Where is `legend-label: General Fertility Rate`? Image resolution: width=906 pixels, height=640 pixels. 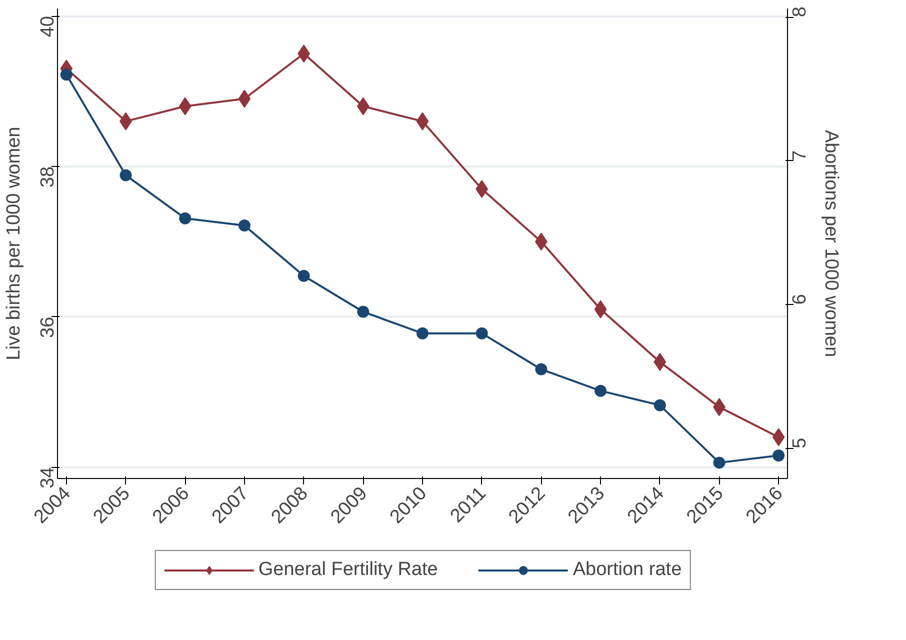
legend-label: General Fertility Rate is located at coordinates (348, 569).